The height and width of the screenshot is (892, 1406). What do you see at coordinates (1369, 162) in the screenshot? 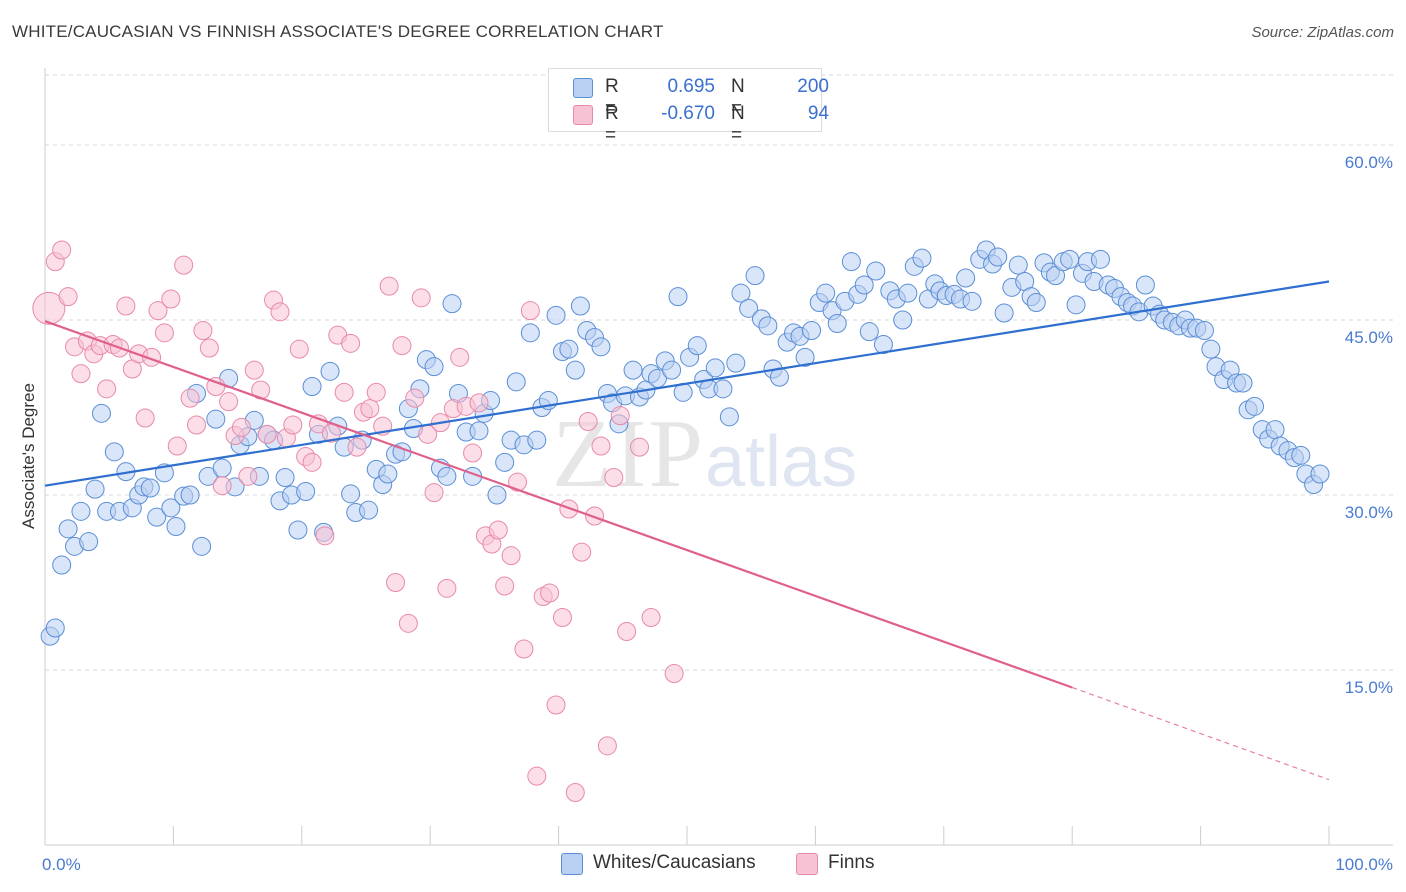
I see `y-tick-label: 60.0%` at bounding box center [1369, 162].